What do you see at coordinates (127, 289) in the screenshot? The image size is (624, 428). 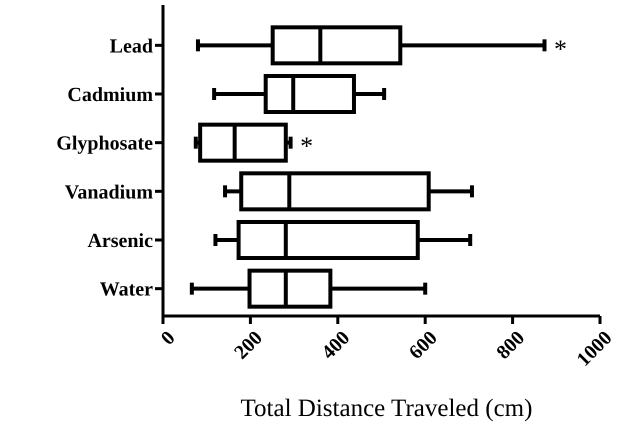 I see `y-tick-label: Water` at bounding box center [127, 289].